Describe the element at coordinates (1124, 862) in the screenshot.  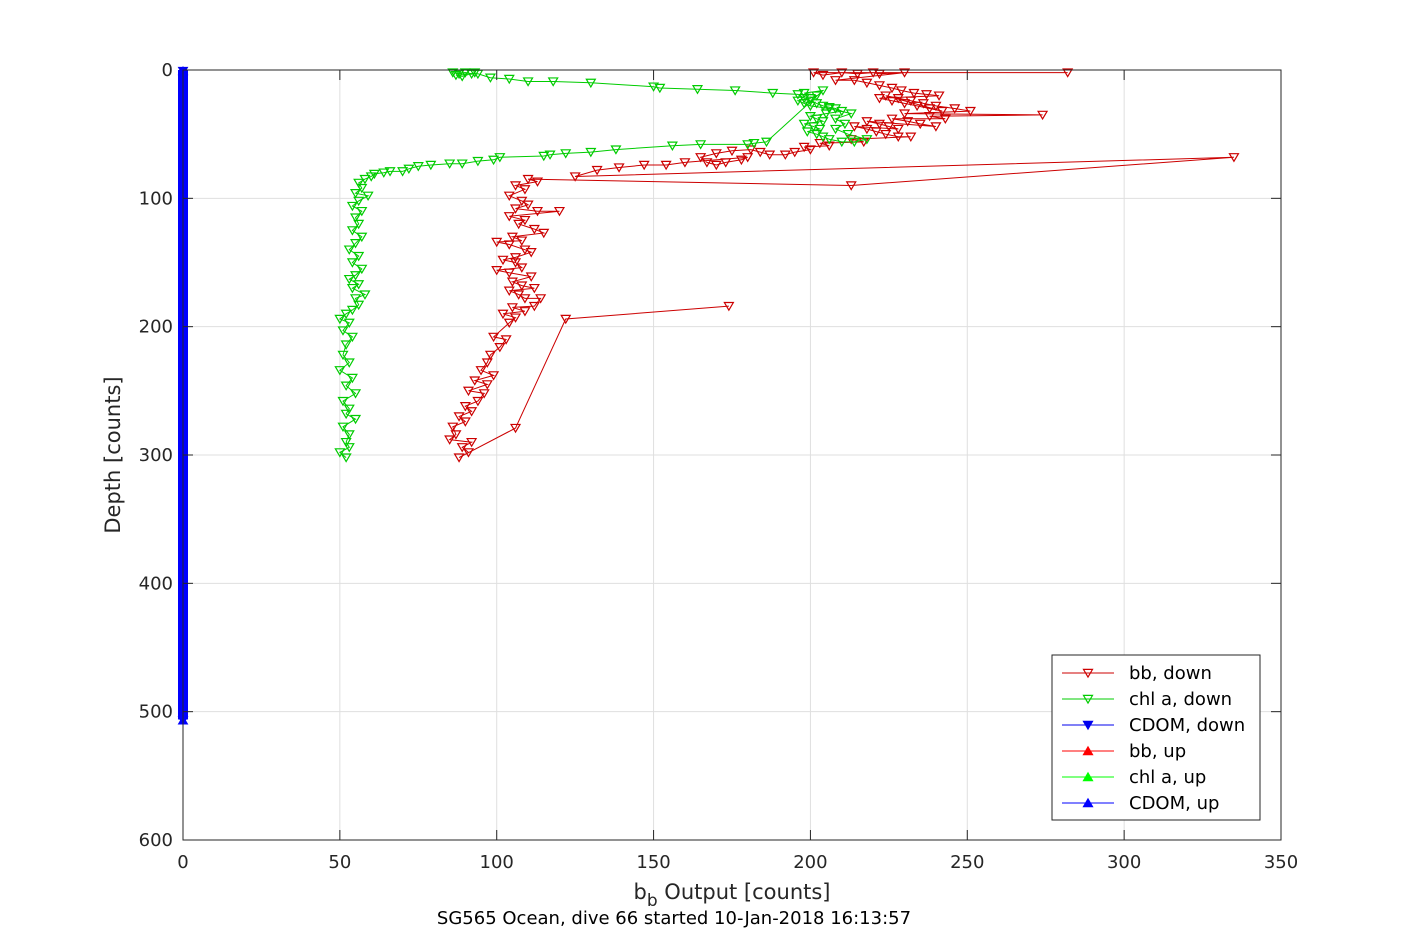
I see `x-tick-label: 300` at that location.